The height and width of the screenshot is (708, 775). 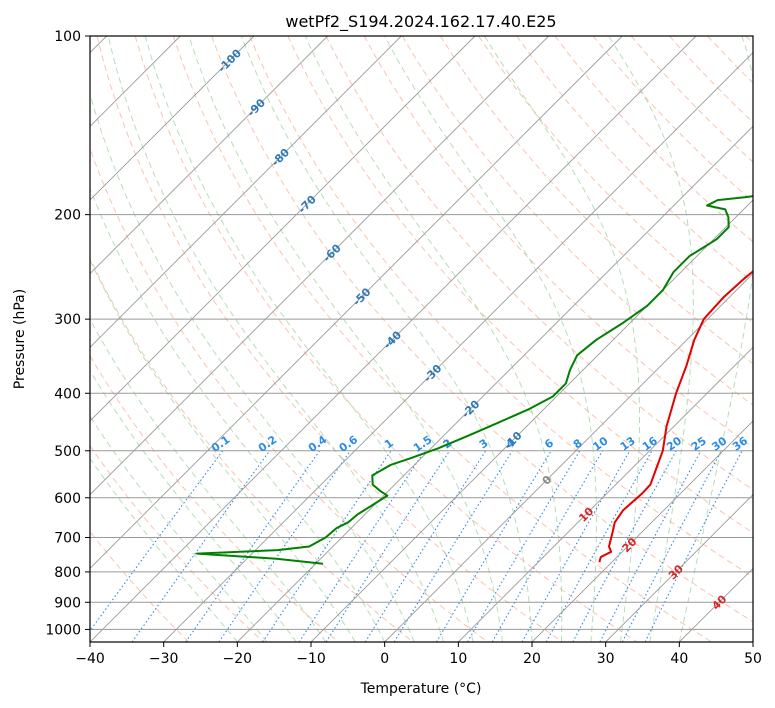 What do you see at coordinates (384, 659) in the screenshot?
I see `x-tick-label: 0` at bounding box center [384, 659].